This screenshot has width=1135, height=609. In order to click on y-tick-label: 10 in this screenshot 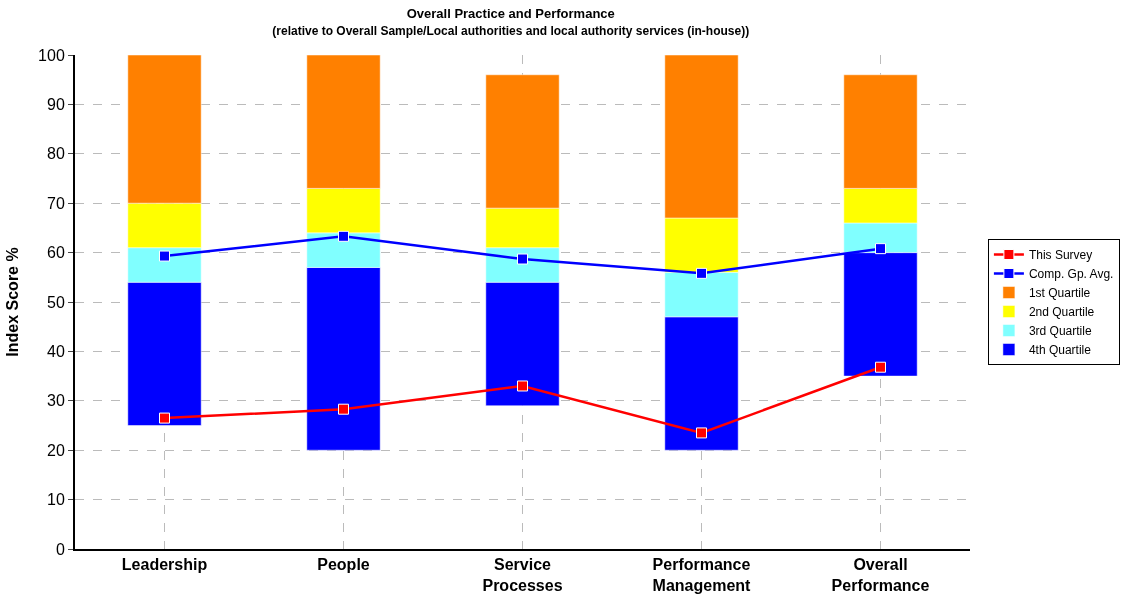, I will do `click(56, 500)`.